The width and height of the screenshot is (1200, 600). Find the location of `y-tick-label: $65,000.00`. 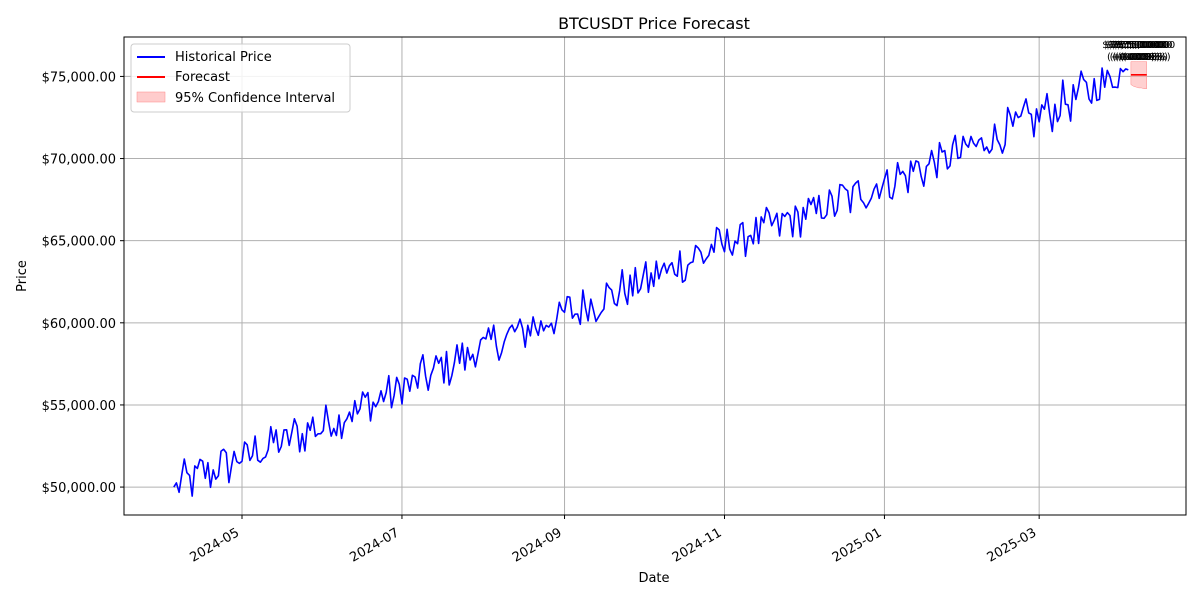

y-tick-label: $65,000.00 is located at coordinates (79, 242).